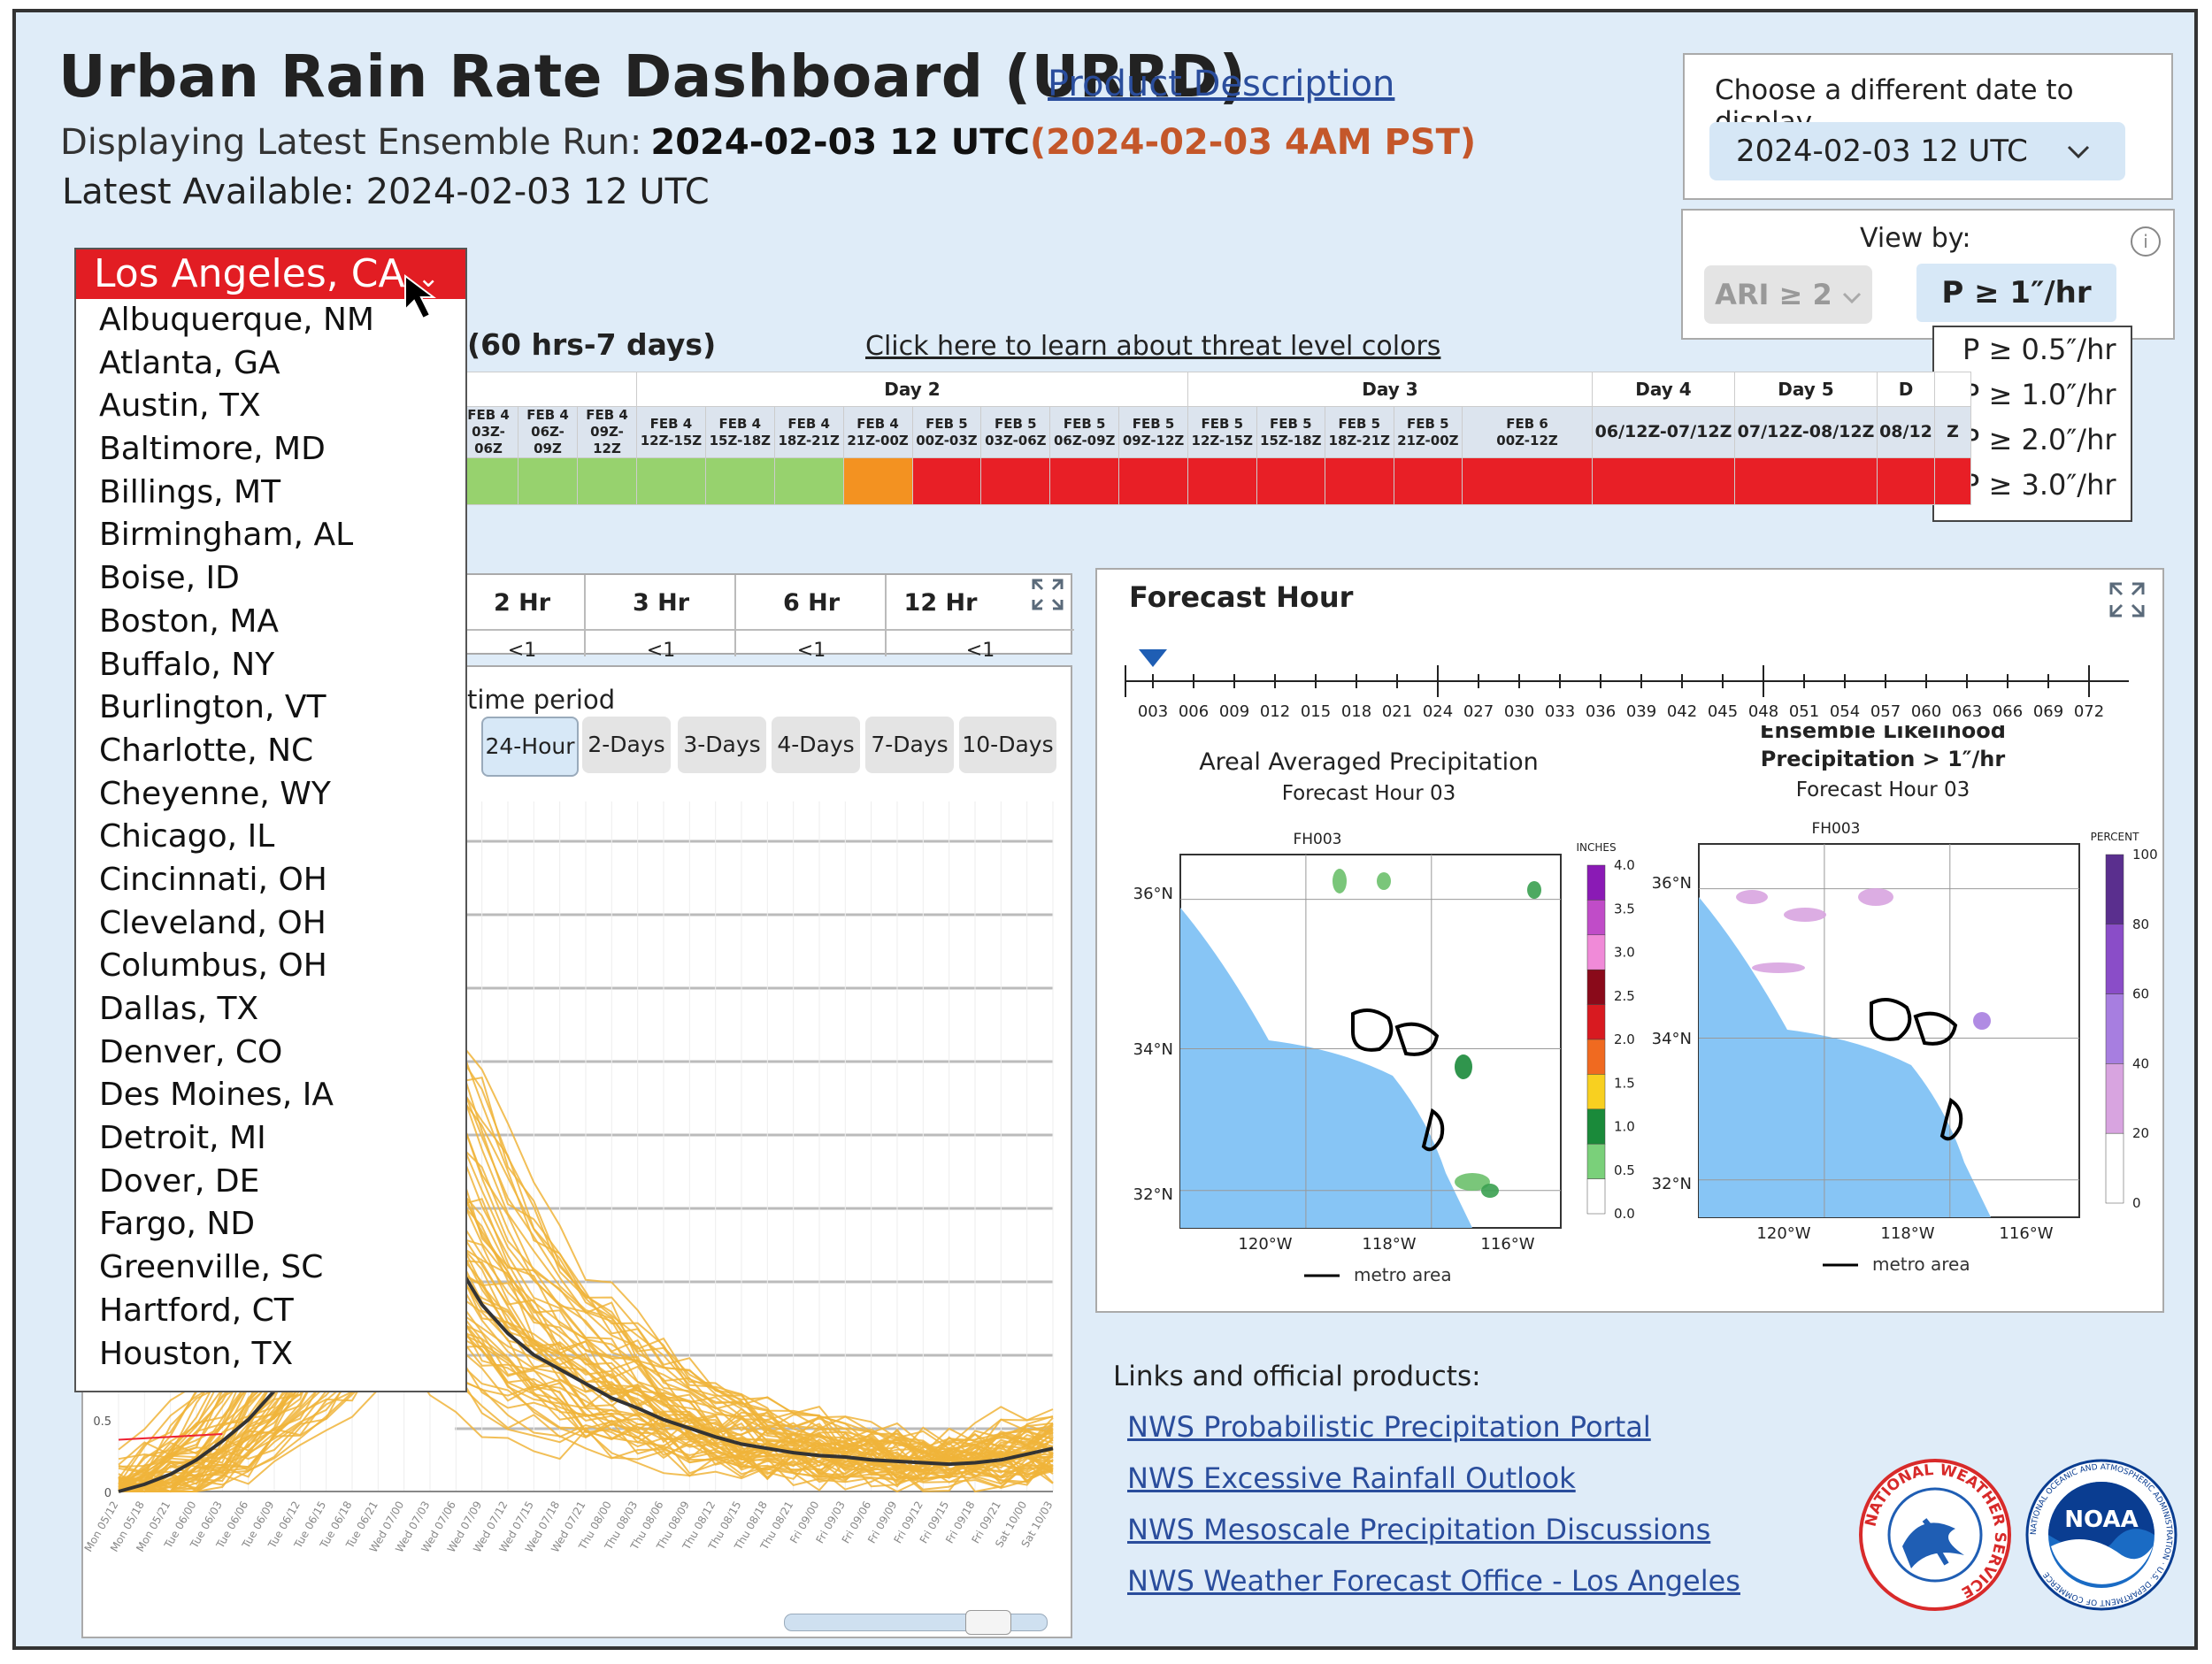 The image size is (2212, 1664). What do you see at coordinates (1153, 709) in the screenshot?
I see `hour-label: 003` at bounding box center [1153, 709].